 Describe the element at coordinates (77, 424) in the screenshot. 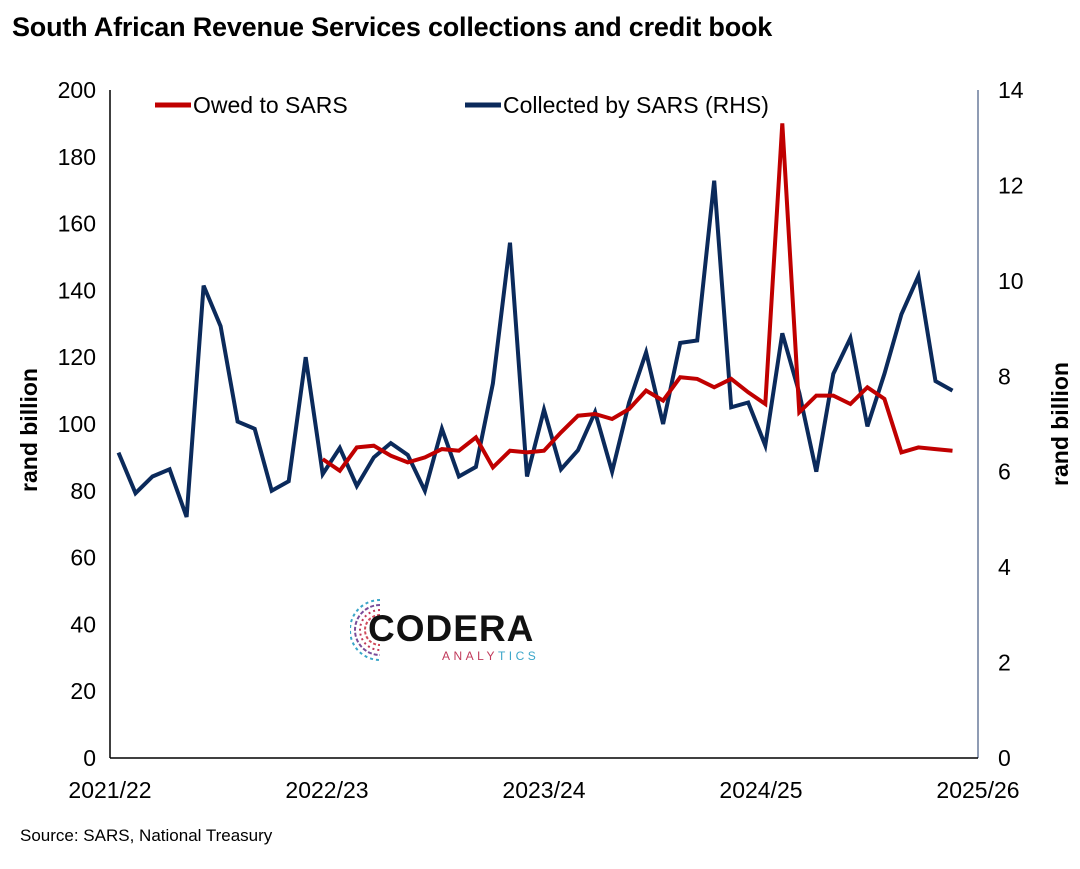

I see `y-tick-label: 100` at that location.